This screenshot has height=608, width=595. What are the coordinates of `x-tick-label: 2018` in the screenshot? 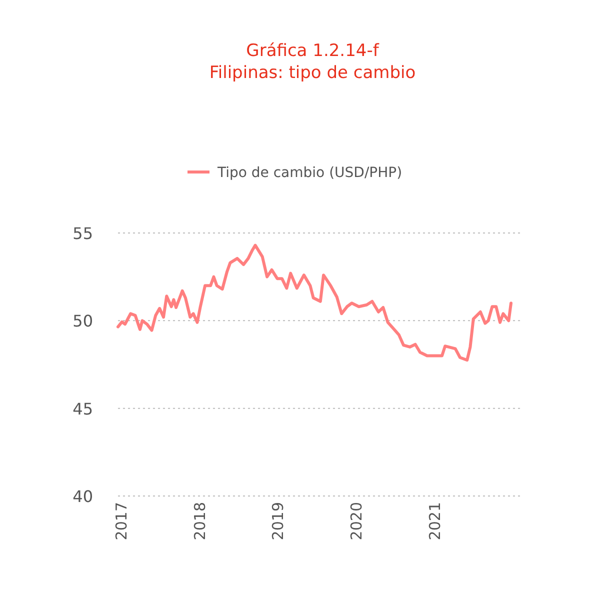 It's located at (199, 521).